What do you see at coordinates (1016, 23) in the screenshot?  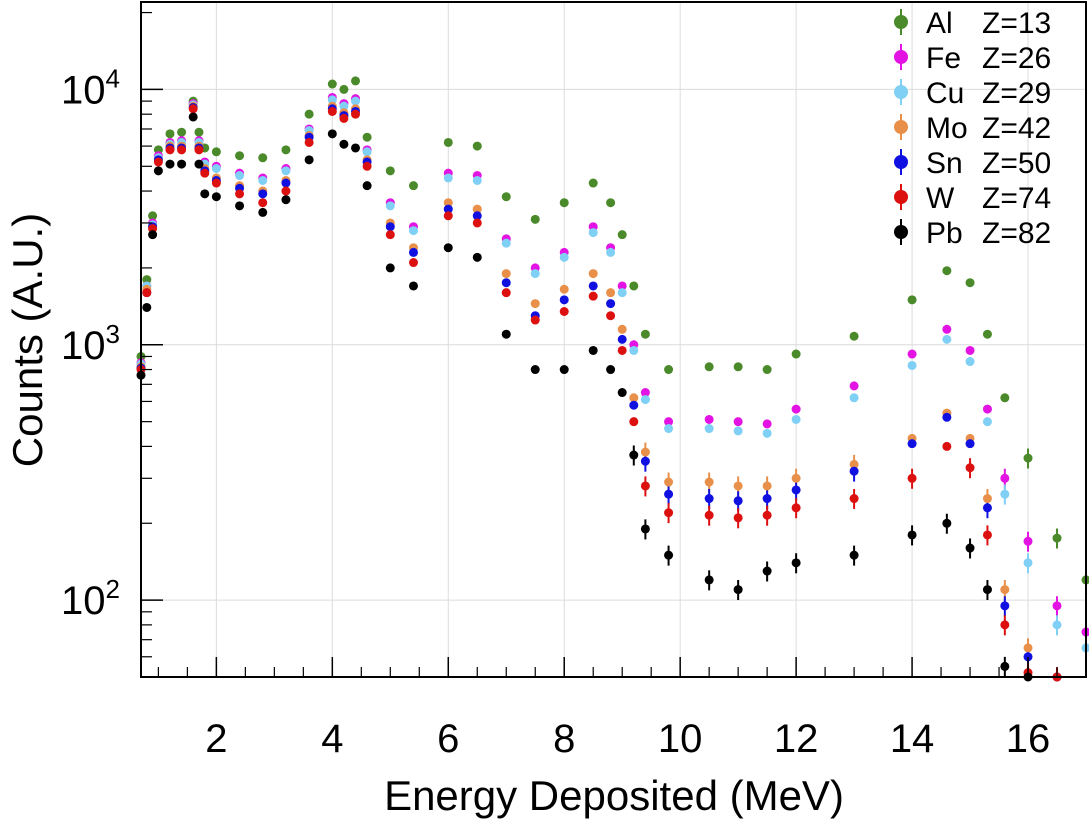 I see `legend-z-label: Z=13` at bounding box center [1016, 23].